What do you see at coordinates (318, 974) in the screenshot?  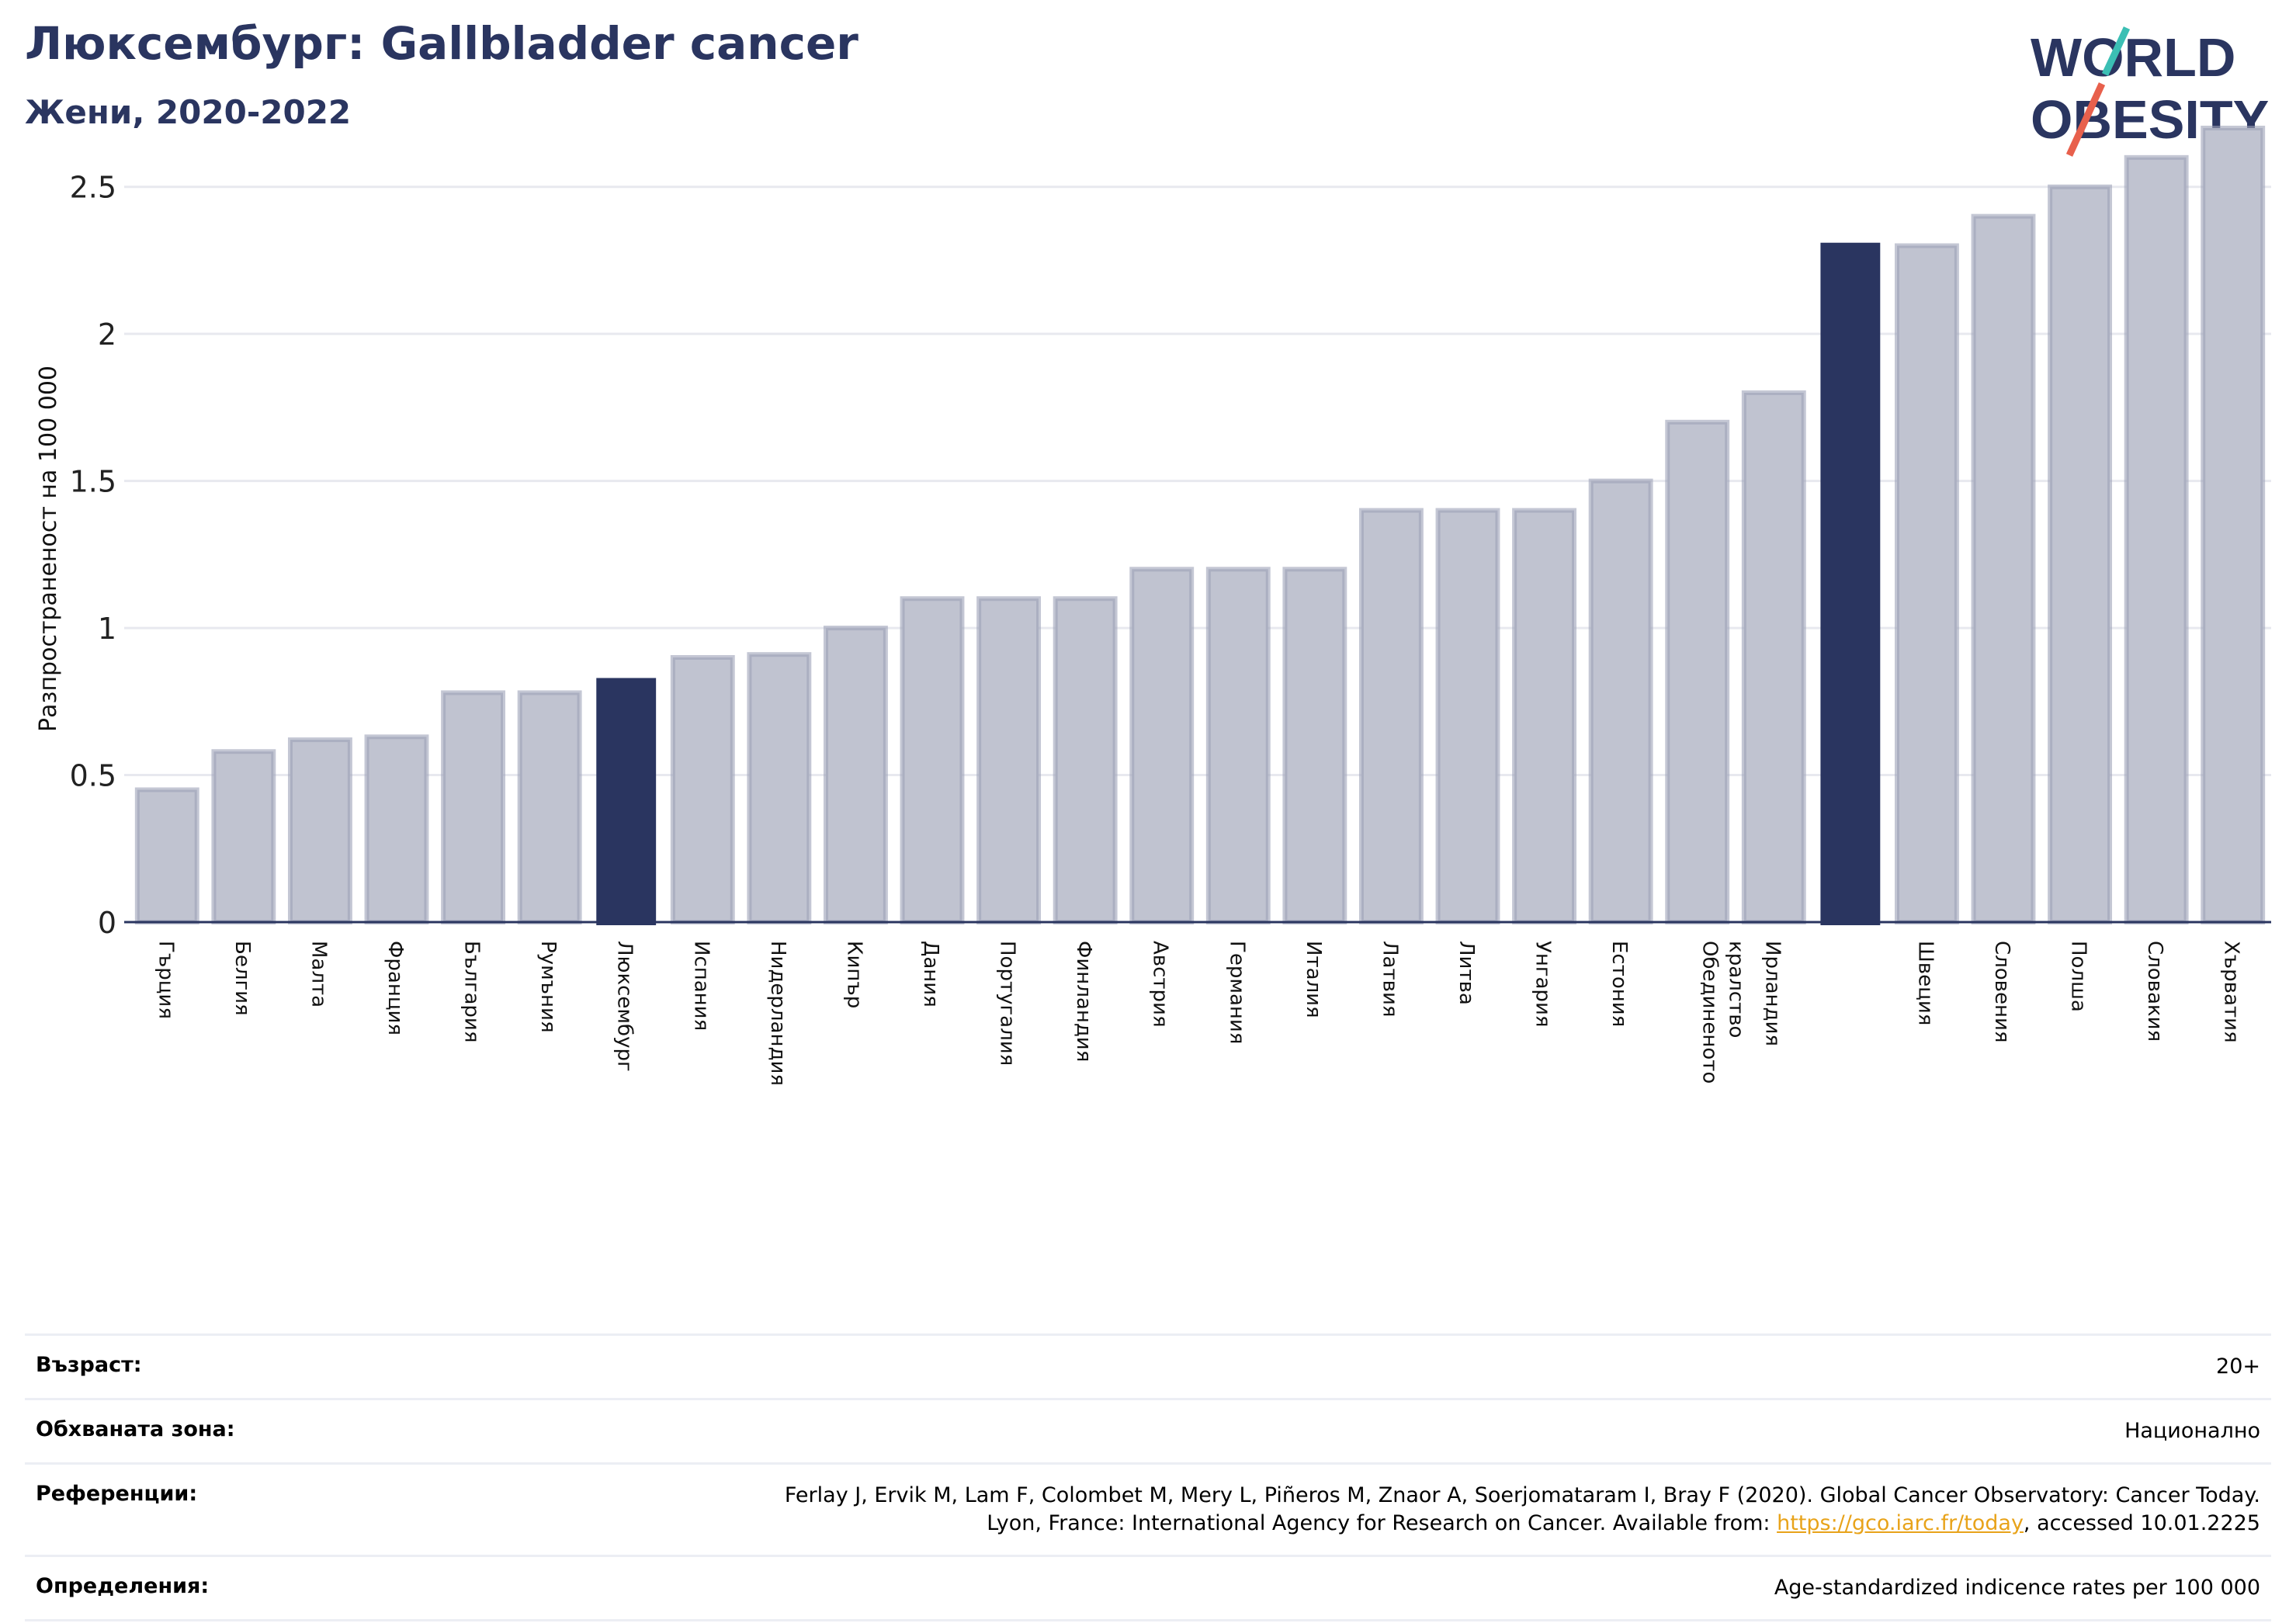 I see `x-tick-label: Малта` at bounding box center [318, 974].